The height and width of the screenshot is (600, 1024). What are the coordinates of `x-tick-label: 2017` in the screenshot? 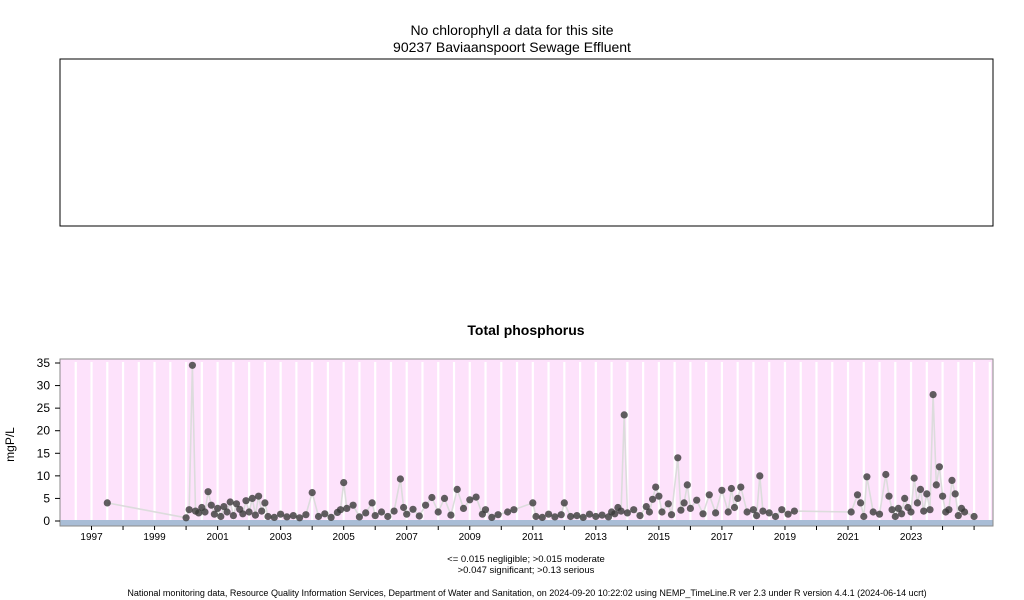 It's located at (722, 537).